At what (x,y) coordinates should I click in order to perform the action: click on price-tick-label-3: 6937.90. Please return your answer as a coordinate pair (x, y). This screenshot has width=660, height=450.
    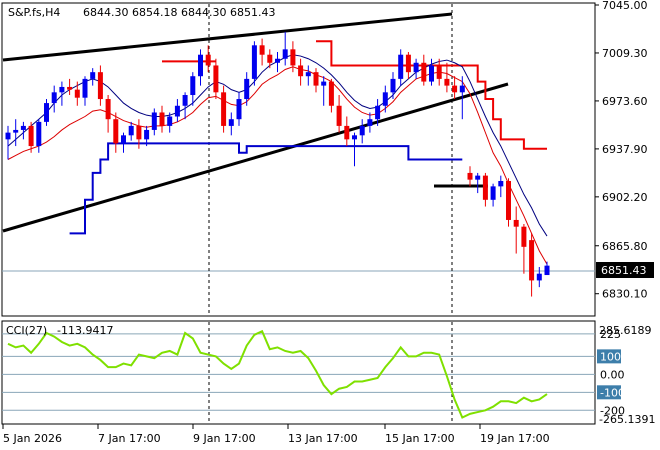
    Looking at the image, I should click on (625, 149).